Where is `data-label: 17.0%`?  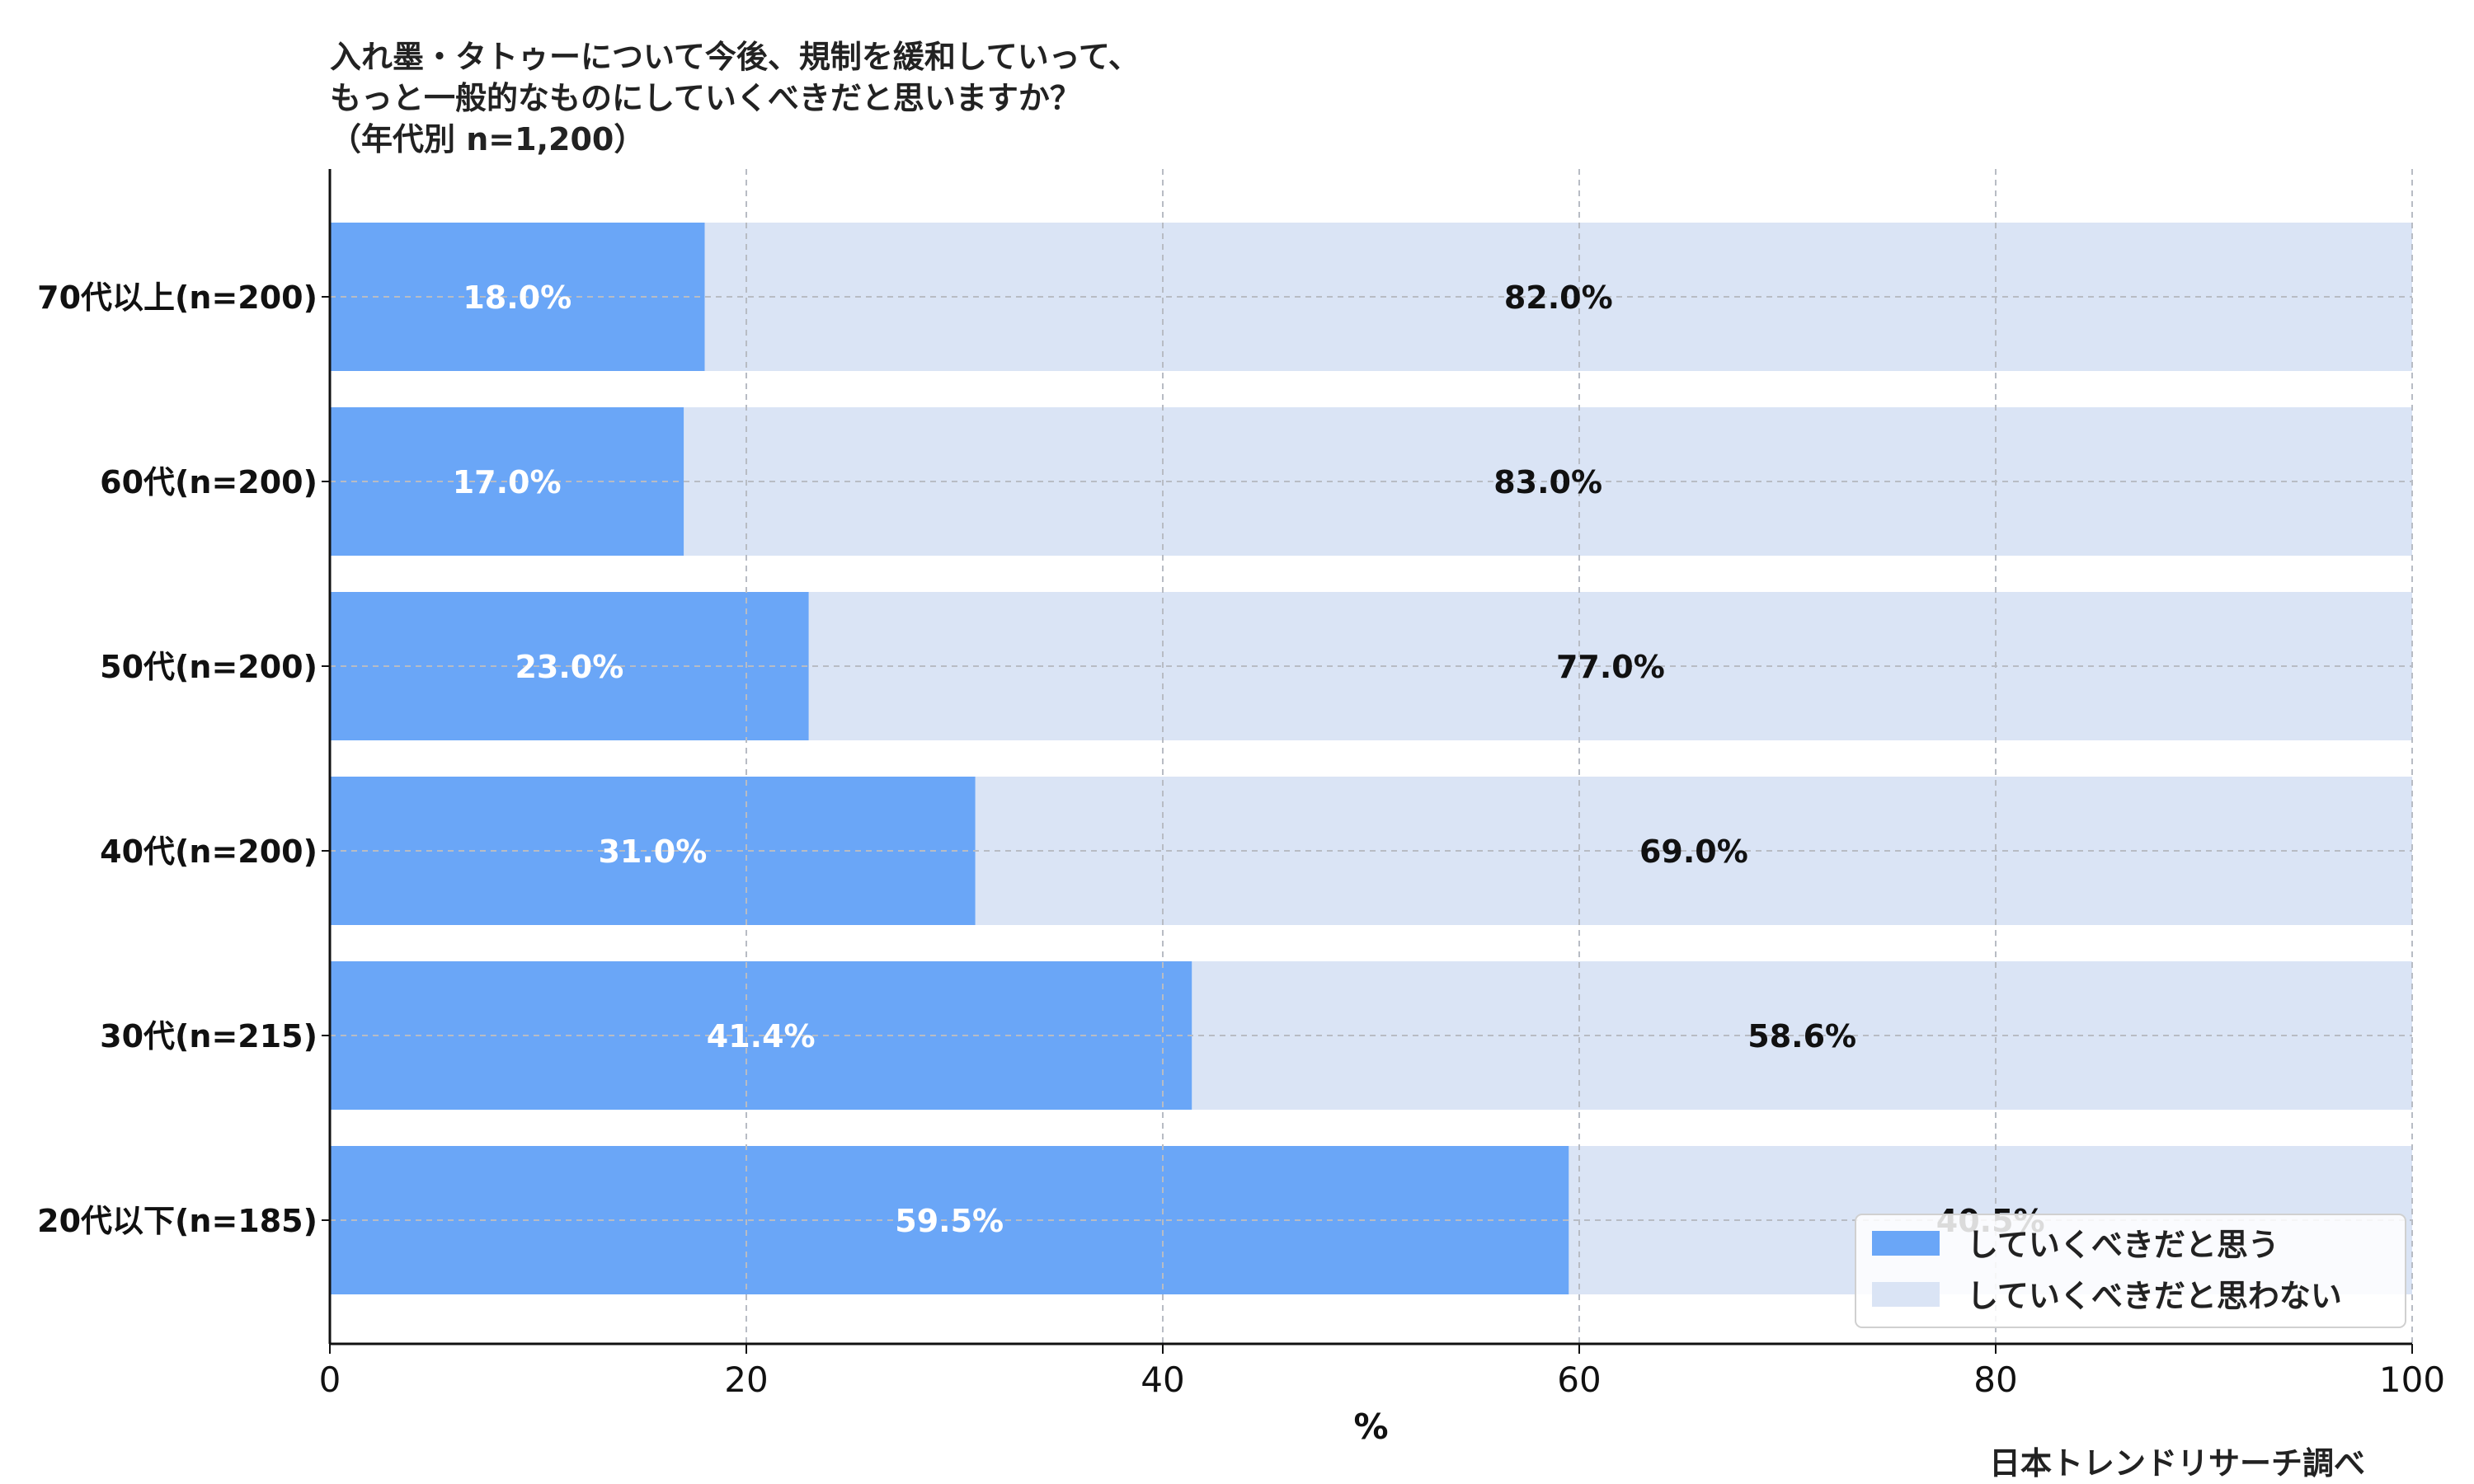 data-label: 17.0% is located at coordinates (507, 482).